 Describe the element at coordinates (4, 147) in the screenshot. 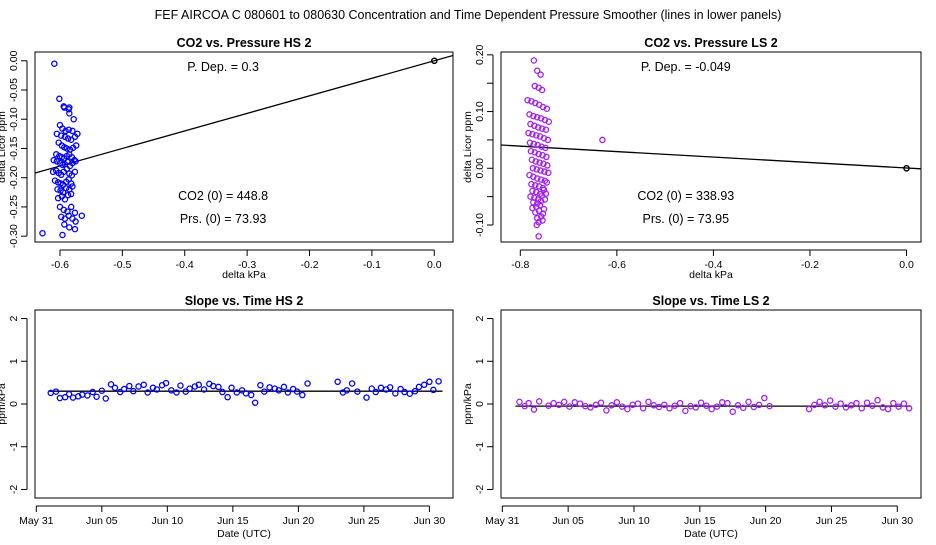

I see `y-axis-label: delta Licor ppm` at that location.